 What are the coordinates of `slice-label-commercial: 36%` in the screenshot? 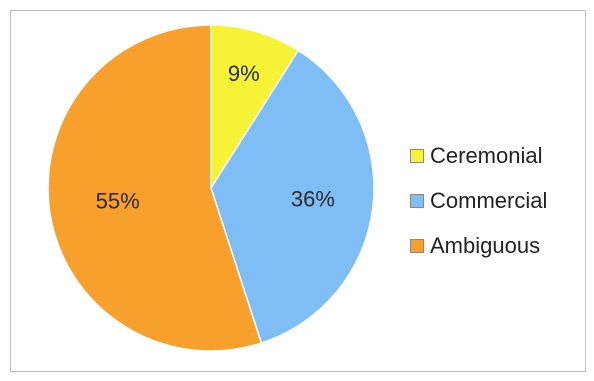 It's located at (313, 199).